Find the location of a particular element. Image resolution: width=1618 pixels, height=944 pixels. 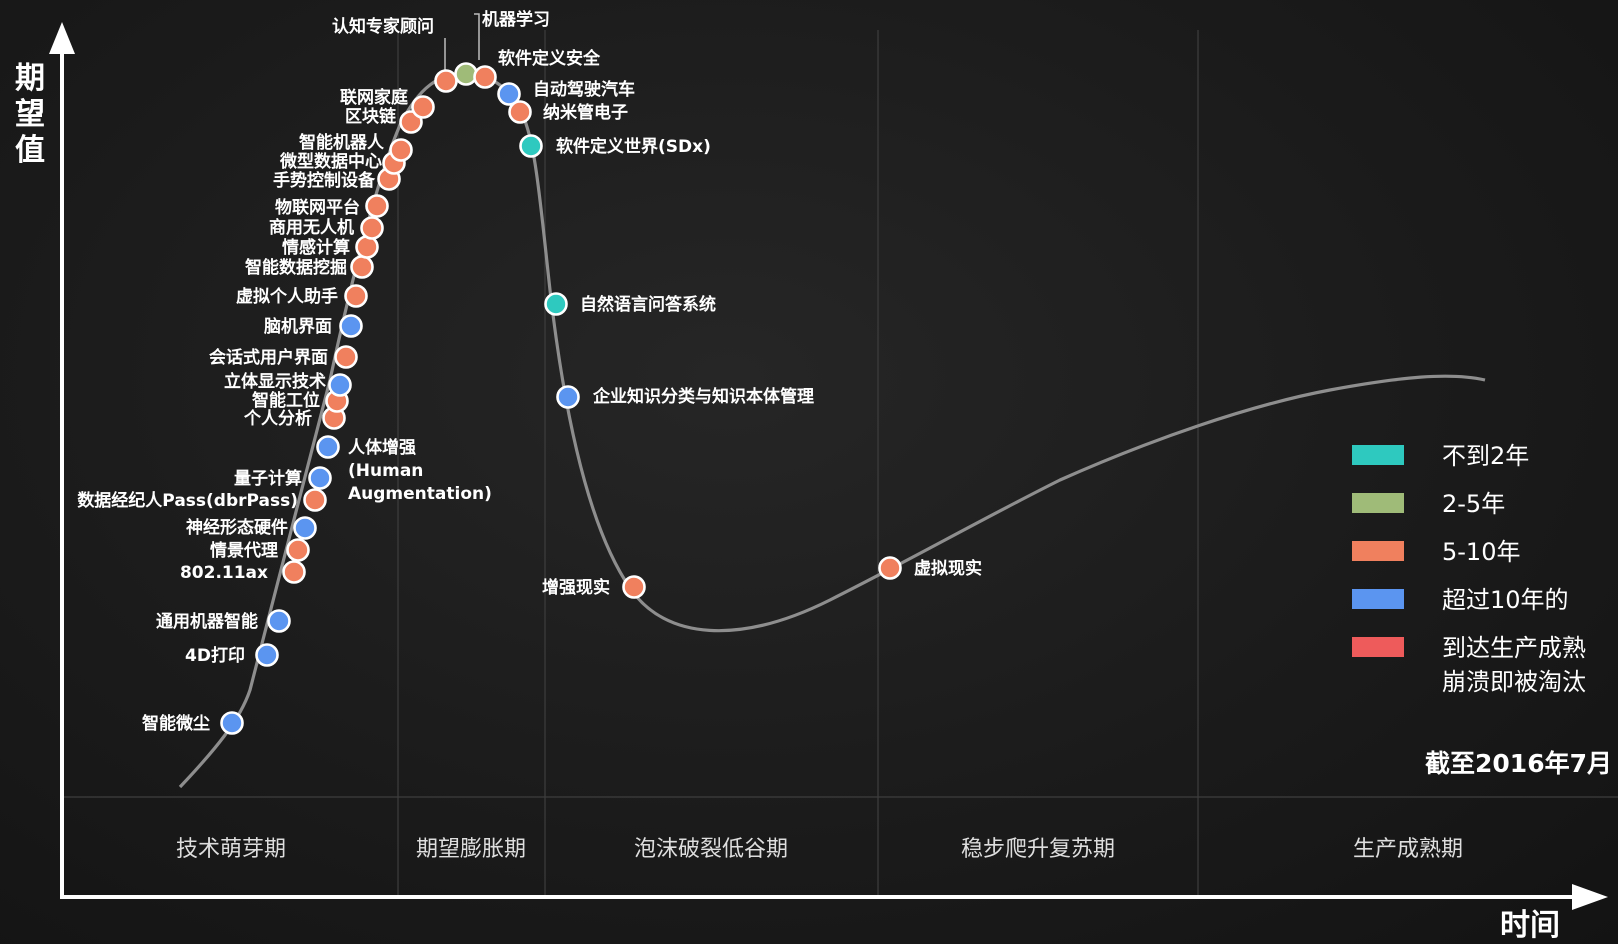

technology-label: 情景代理 is located at coordinates (244, 550).